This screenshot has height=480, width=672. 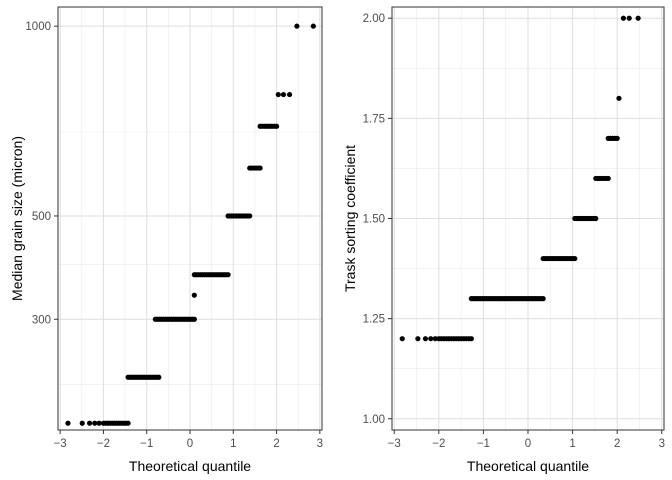 What do you see at coordinates (38, 173) in the screenshot?
I see `left-y-tick-labels: 300 500 1000` at bounding box center [38, 173].